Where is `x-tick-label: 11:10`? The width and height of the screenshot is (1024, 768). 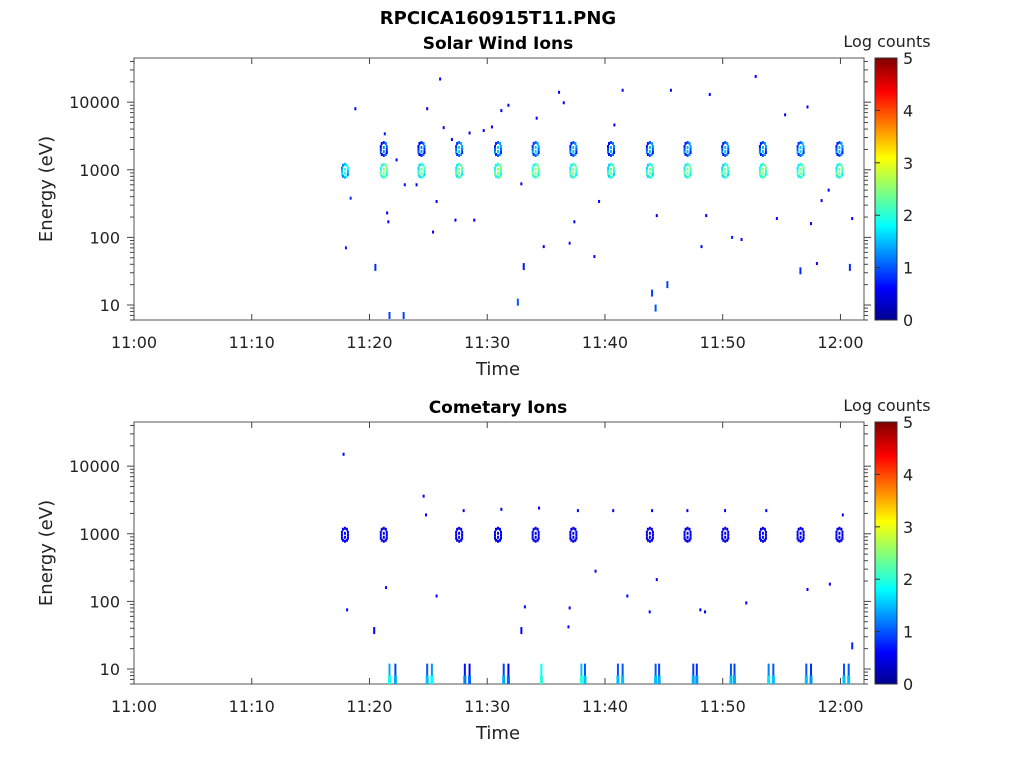 x-tick-label: 11:10 is located at coordinates (252, 706).